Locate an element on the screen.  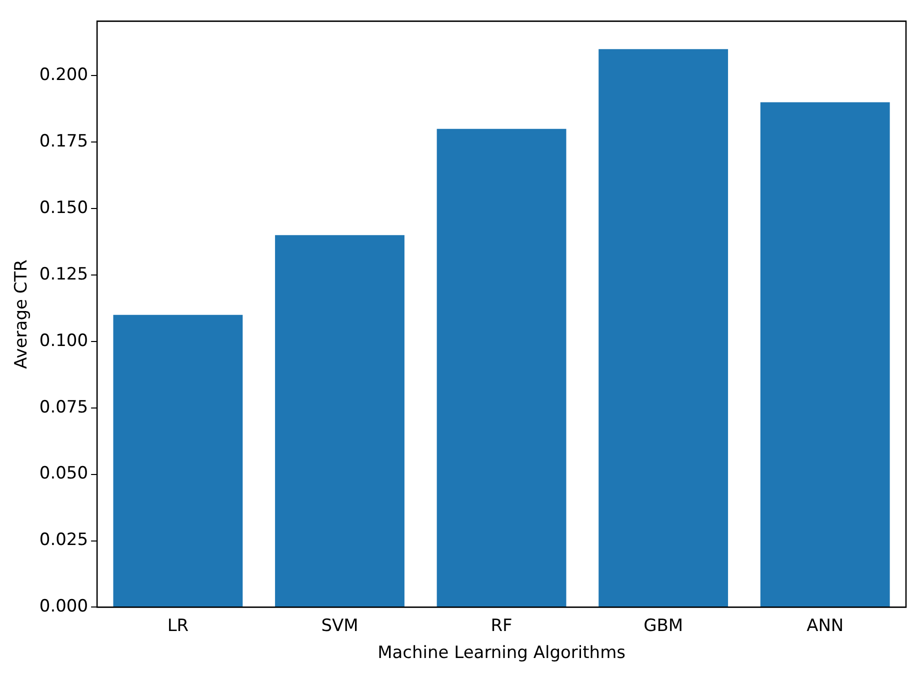
x-tick-label: ANN is located at coordinates (825, 626).